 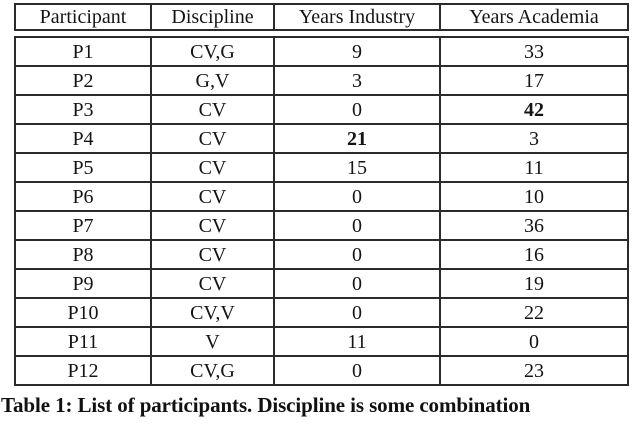 What do you see at coordinates (83, 254) in the screenshot?
I see `cell-participant: P8` at bounding box center [83, 254].